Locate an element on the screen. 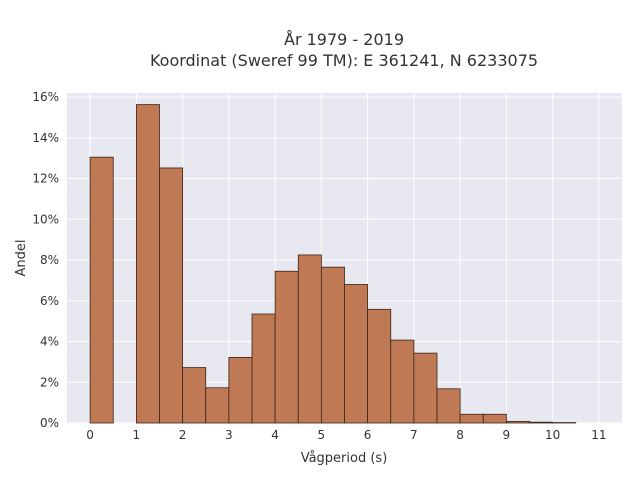 Image resolution: width=640 pixels, height=484 pixels. y-tick-label: 16% is located at coordinates (45, 97).